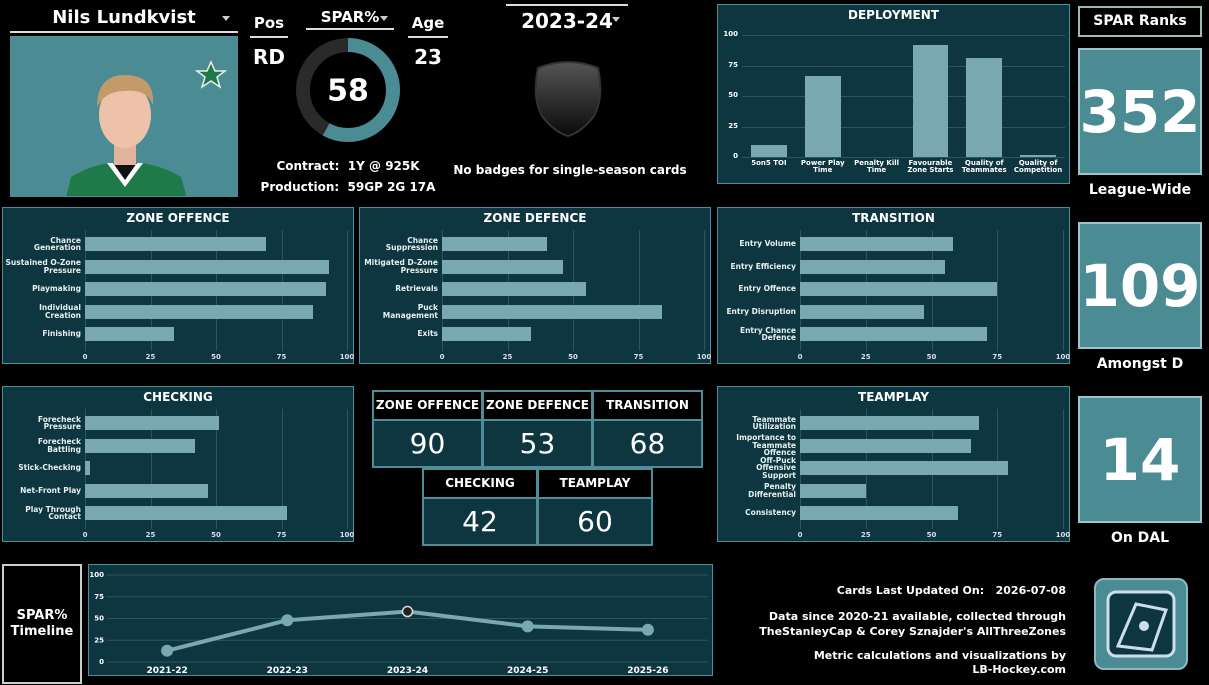 This screenshot has width=1209, height=685. What do you see at coordinates (774, 422) in the screenshot?
I see `y-tick-label: Teammate Utilization` at bounding box center [774, 422].